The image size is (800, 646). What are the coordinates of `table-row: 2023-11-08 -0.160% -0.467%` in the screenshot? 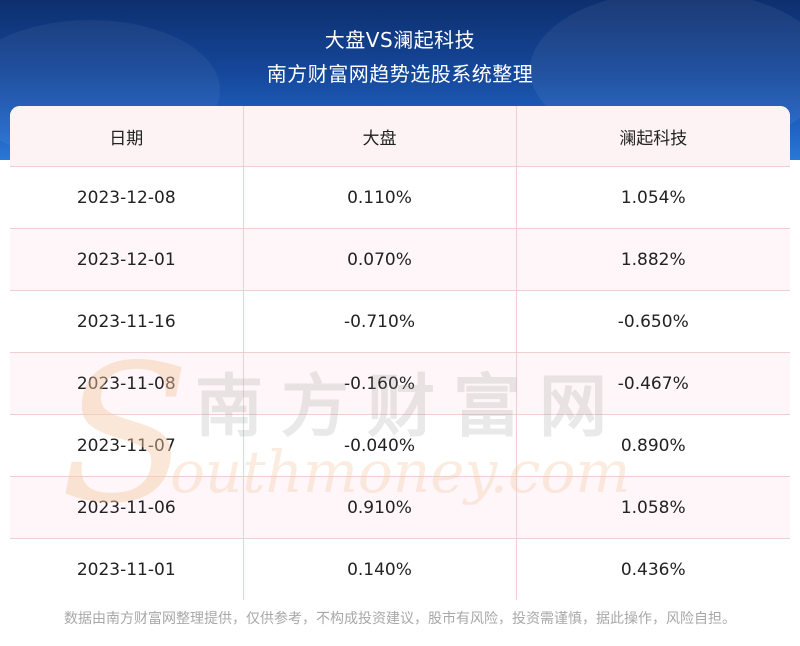 It's located at (400, 383).